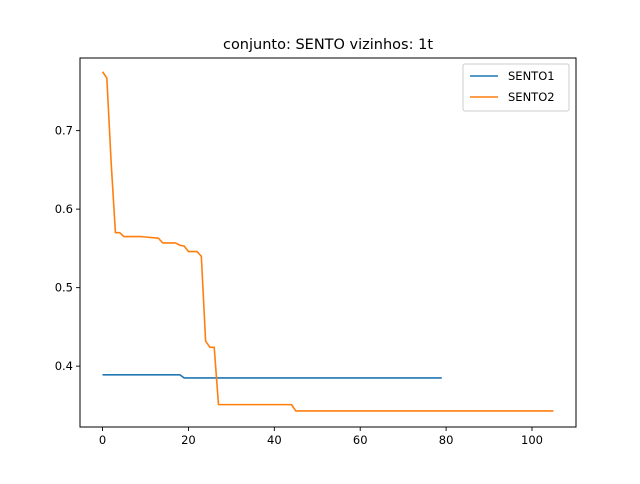 The image size is (640, 484). Describe the element at coordinates (446, 440) in the screenshot. I see `x-tick-label: 80` at that location.